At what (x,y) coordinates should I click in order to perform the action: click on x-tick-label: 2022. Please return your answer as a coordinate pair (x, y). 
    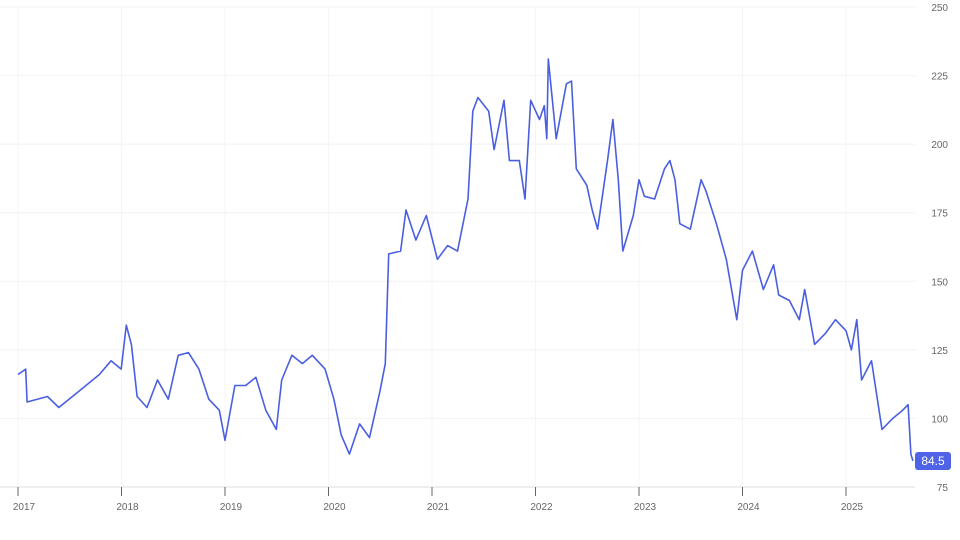
    Looking at the image, I should click on (541, 507).